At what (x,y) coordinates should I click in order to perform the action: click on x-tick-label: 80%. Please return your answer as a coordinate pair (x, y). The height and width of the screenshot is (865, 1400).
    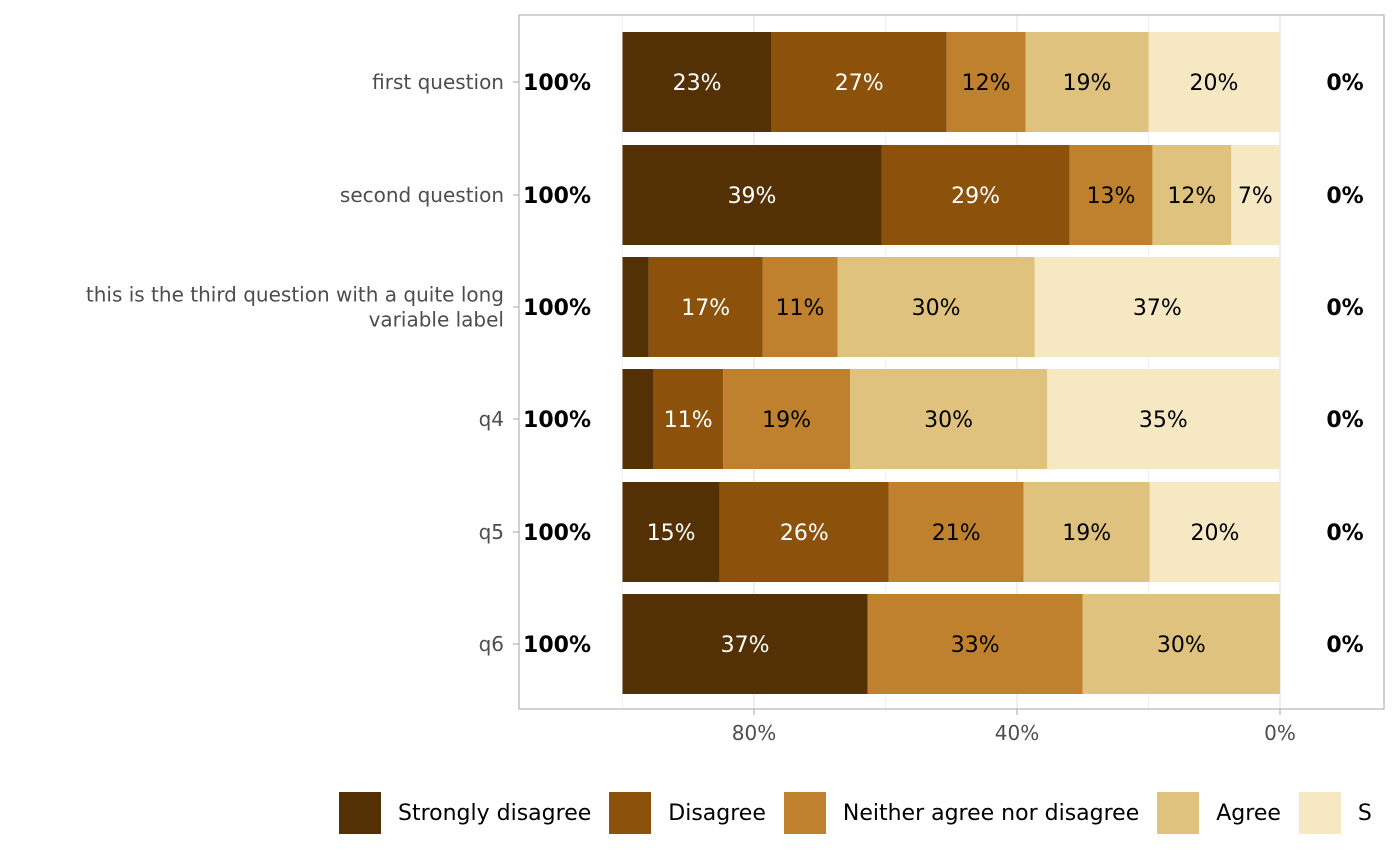
    Looking at the image, I should click on (754, 733).